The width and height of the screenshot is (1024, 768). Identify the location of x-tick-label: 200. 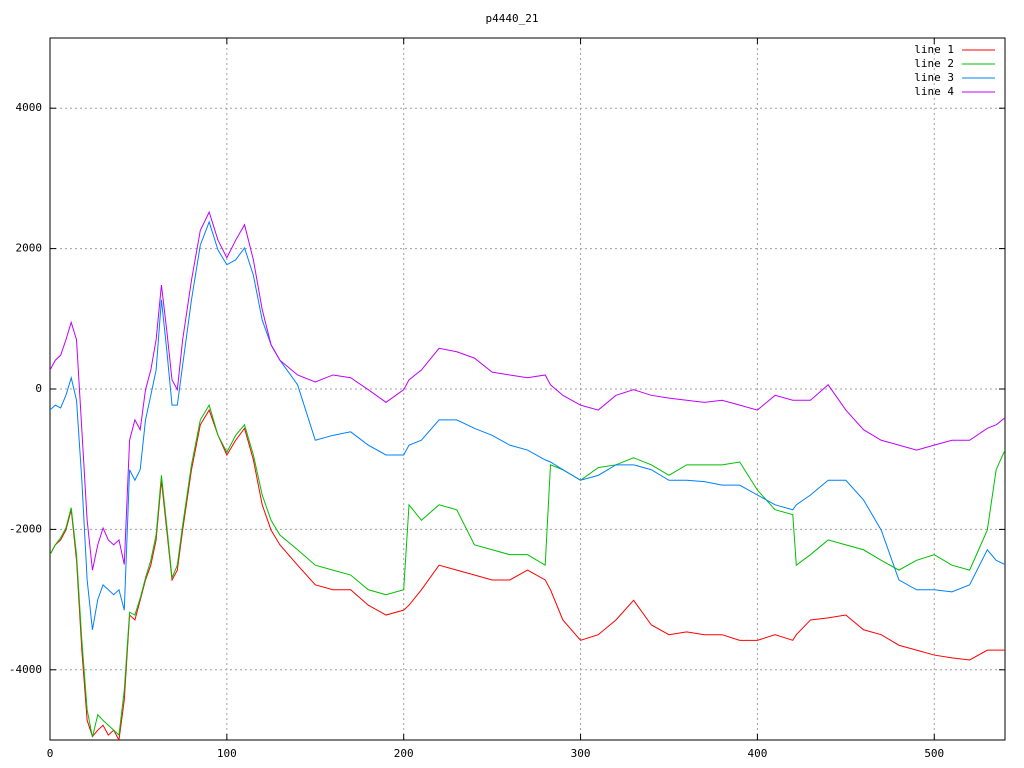
(404, 753).